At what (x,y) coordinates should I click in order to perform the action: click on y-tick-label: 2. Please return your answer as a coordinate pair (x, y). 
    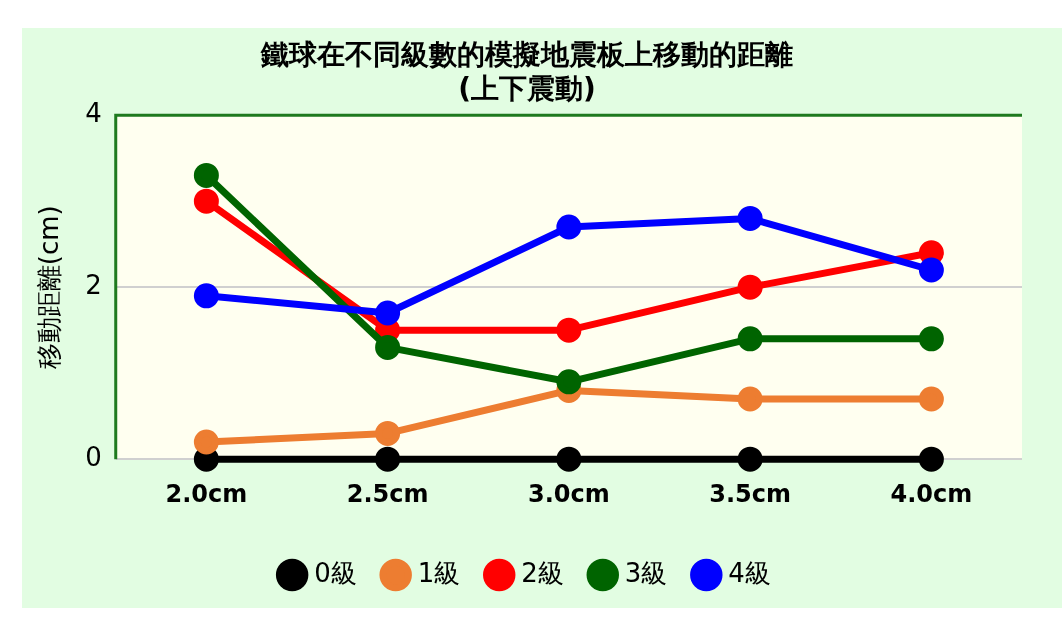
    Looking at the image, I should click on (93, 284).